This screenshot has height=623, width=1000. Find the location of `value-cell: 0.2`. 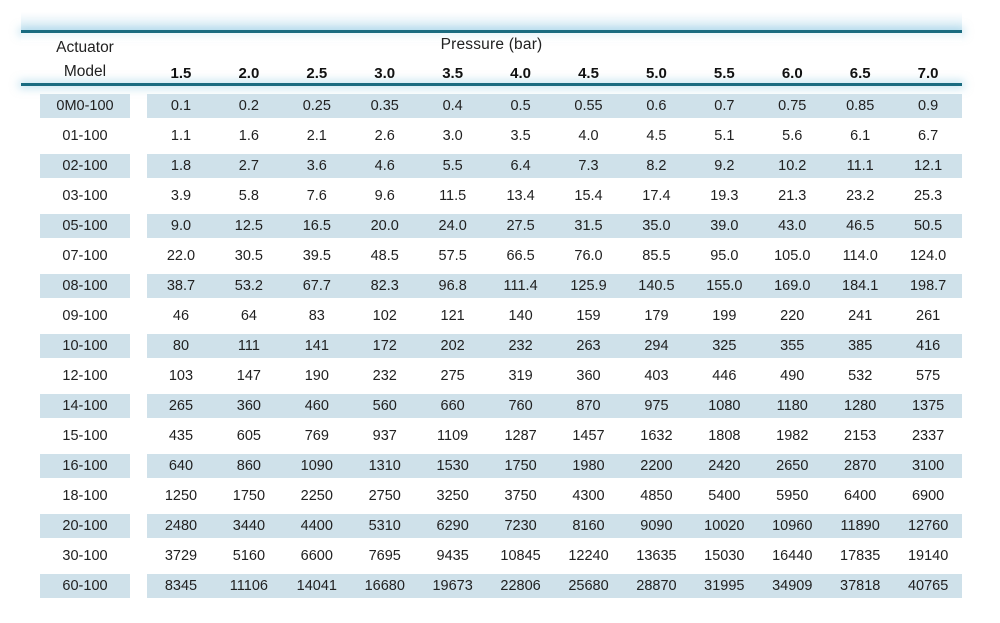

value-cell: 0.2 is located at coordinates (248, 106).